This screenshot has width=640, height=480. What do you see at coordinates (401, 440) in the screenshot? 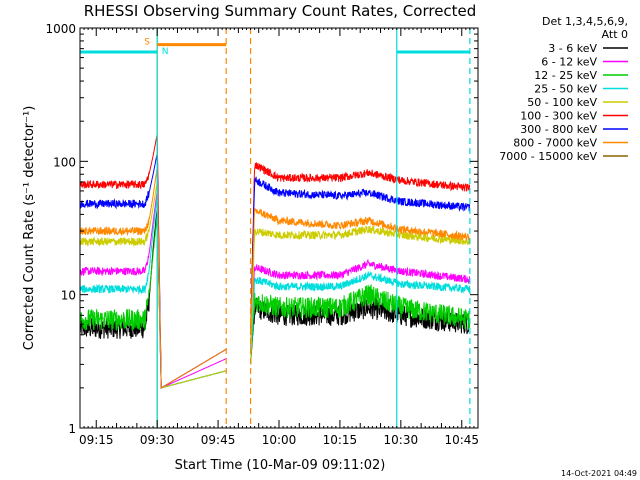
I see `x-tick-label-1030: 10:30` at bounding box center [401, 440].